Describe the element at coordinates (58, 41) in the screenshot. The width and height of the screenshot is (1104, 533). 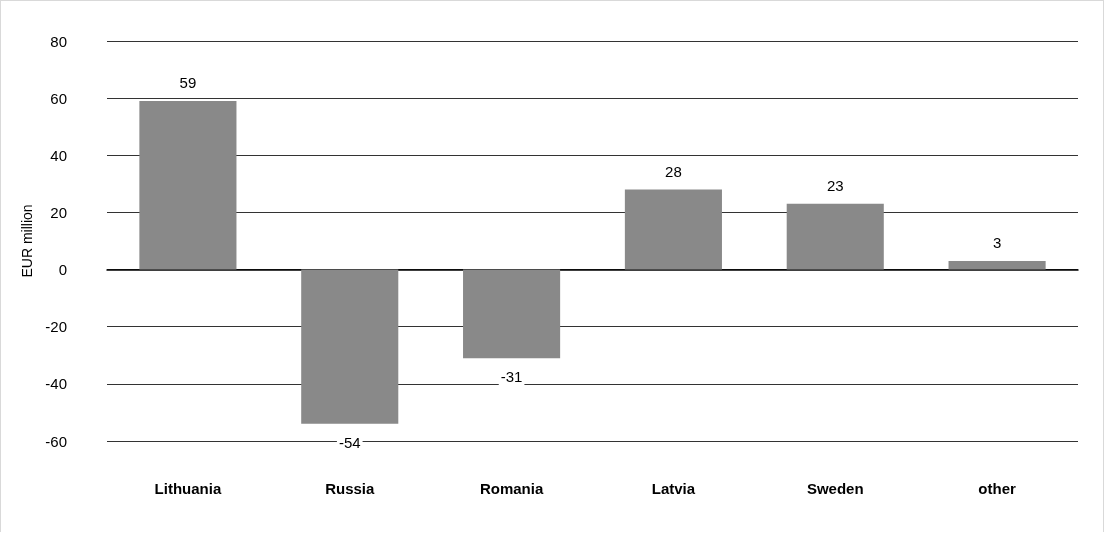
I see `y-tick-label: 80` at that location.